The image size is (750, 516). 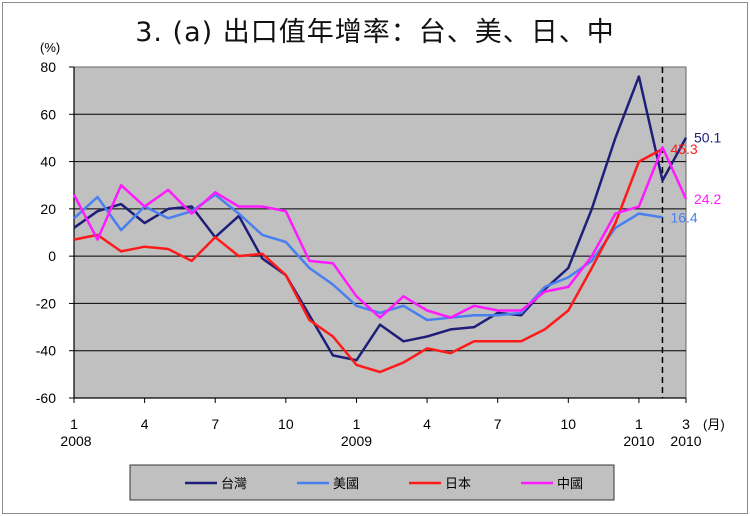 I want to click on series-end-label: 50.1, so click(x=707, y=138).